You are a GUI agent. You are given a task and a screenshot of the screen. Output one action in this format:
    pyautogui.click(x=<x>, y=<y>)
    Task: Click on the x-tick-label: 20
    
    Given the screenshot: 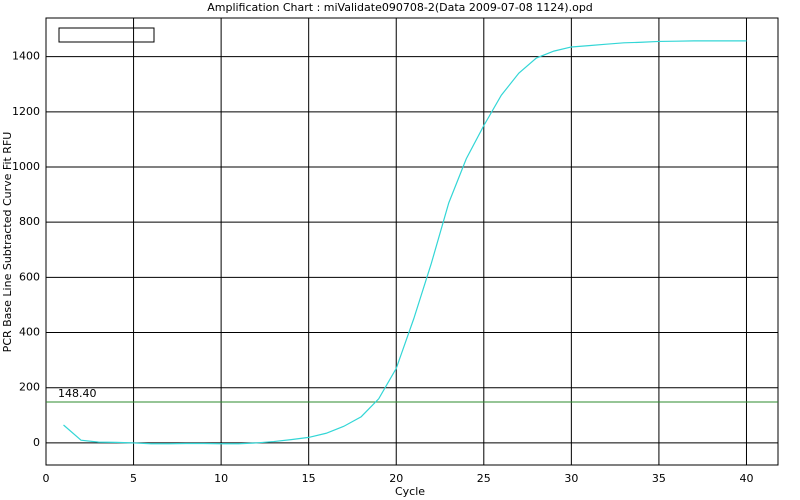 What is the action you would take?
    pyautogui.click(x=396, y=478)
    